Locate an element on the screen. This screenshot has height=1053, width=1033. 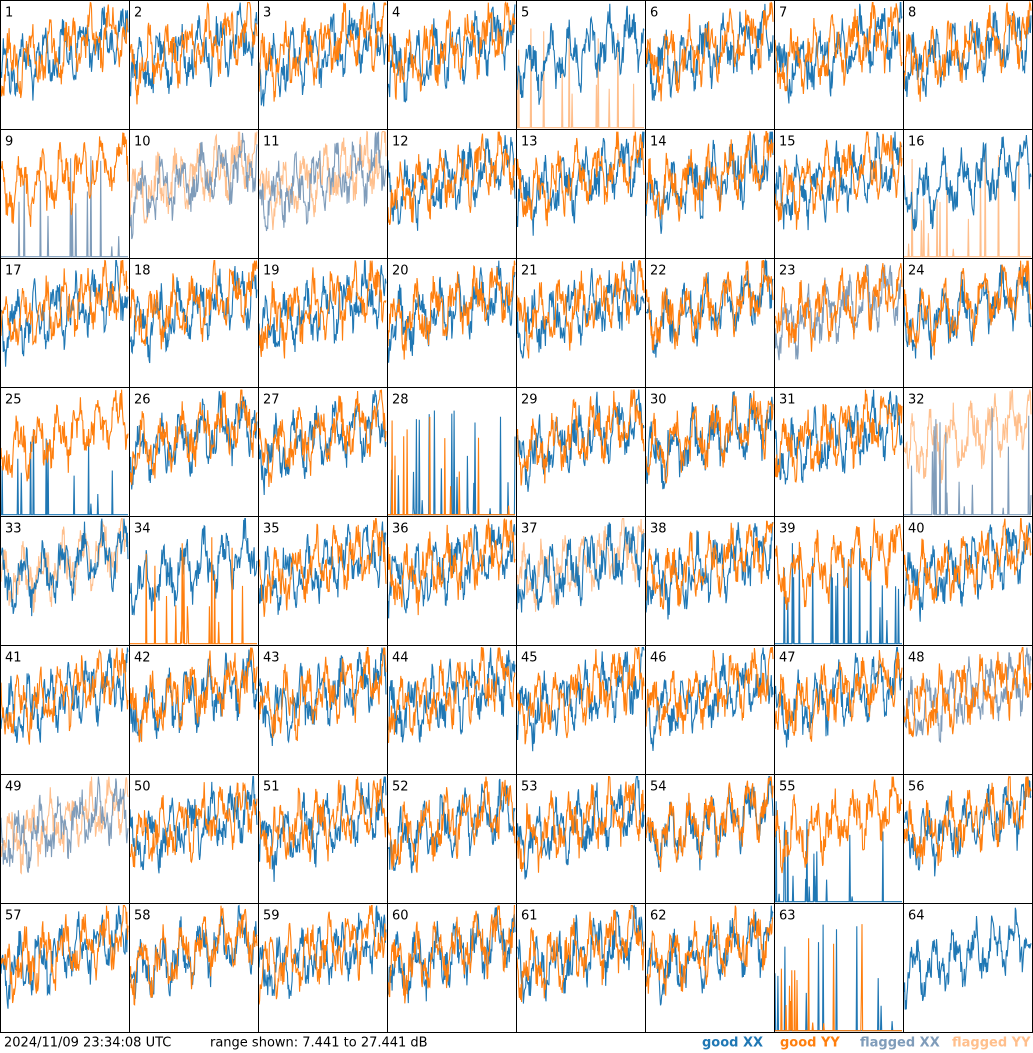
panel-label: 15 is located at coordinates (787, 142).